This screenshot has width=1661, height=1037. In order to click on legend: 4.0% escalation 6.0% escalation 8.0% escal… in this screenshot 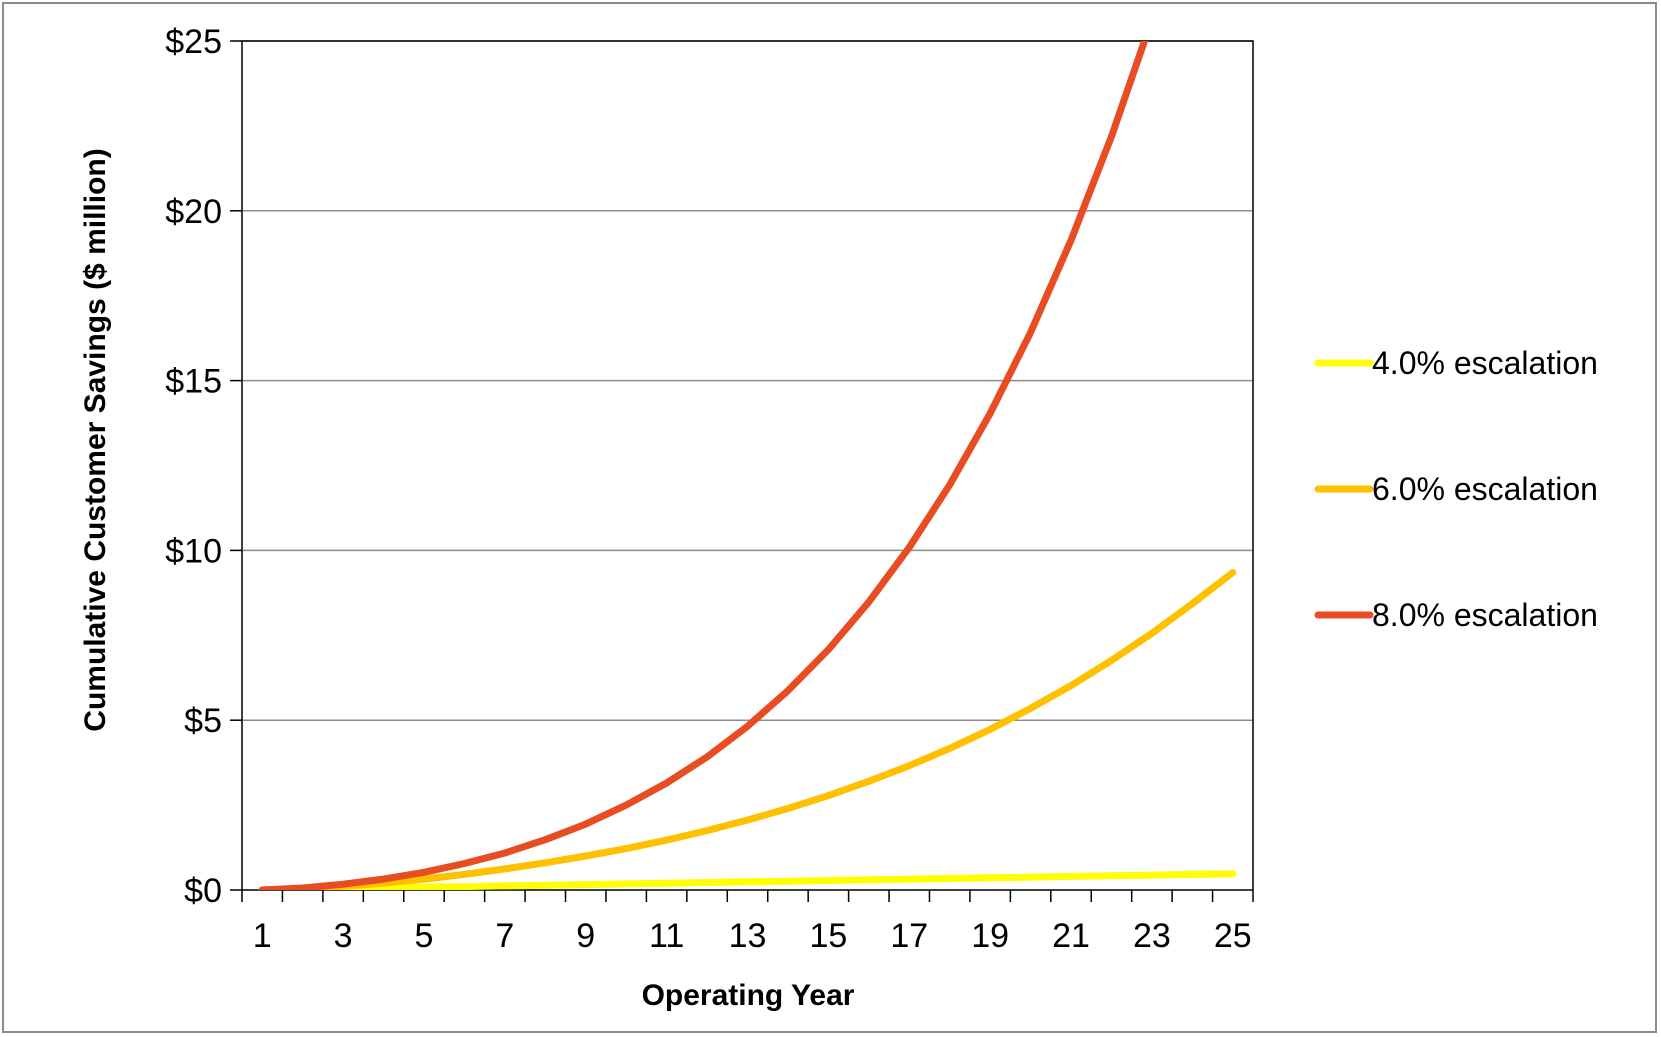, I will do `click(1456, 489)`.